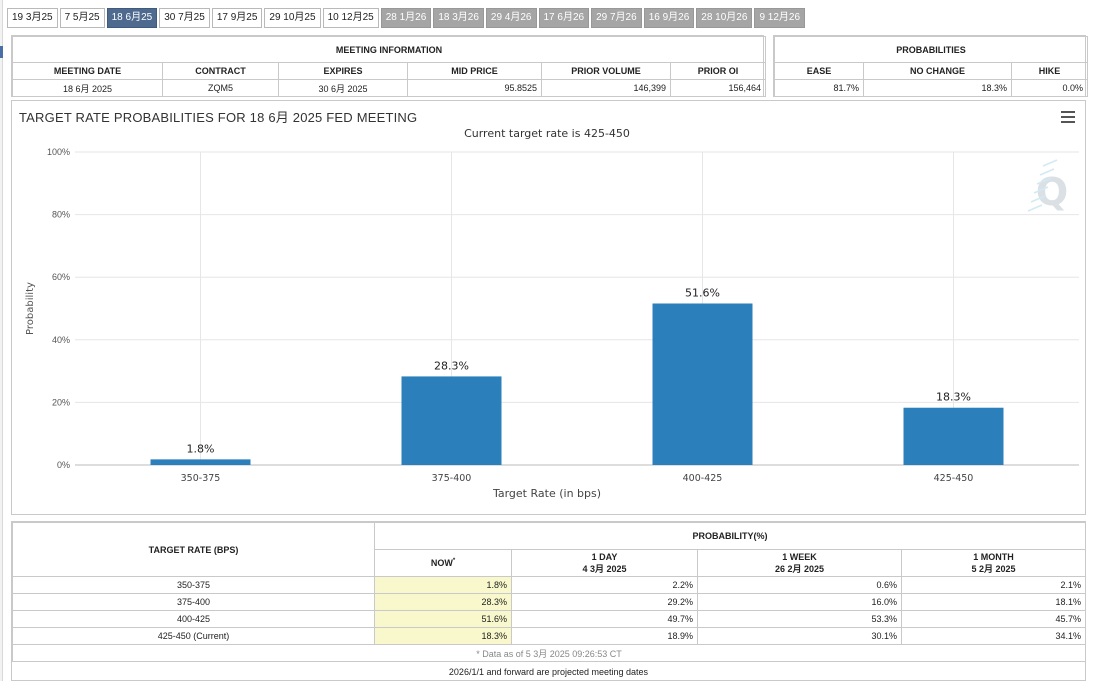 The width and height of the screenshot is (1096, 681). What do you see at coordinates (993, 619) in the screenshot?
I see `month-cell: 45.7%` at bounding box center [993, 619].